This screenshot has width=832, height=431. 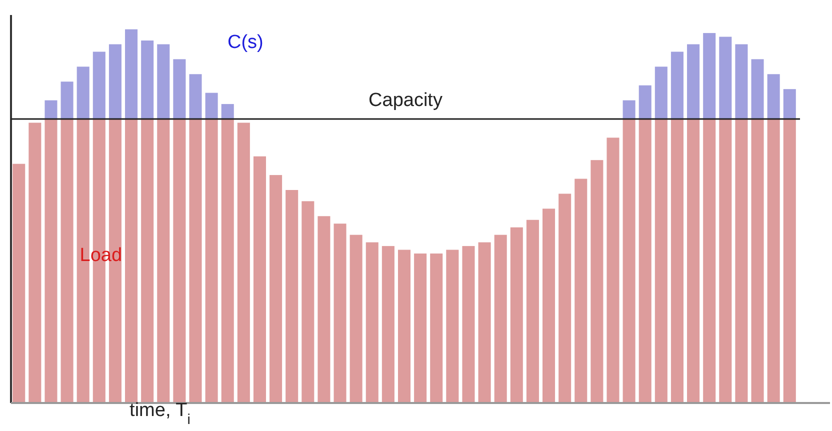 I want to click on ref-line-label: Capacity, so click(x=405, y=100).